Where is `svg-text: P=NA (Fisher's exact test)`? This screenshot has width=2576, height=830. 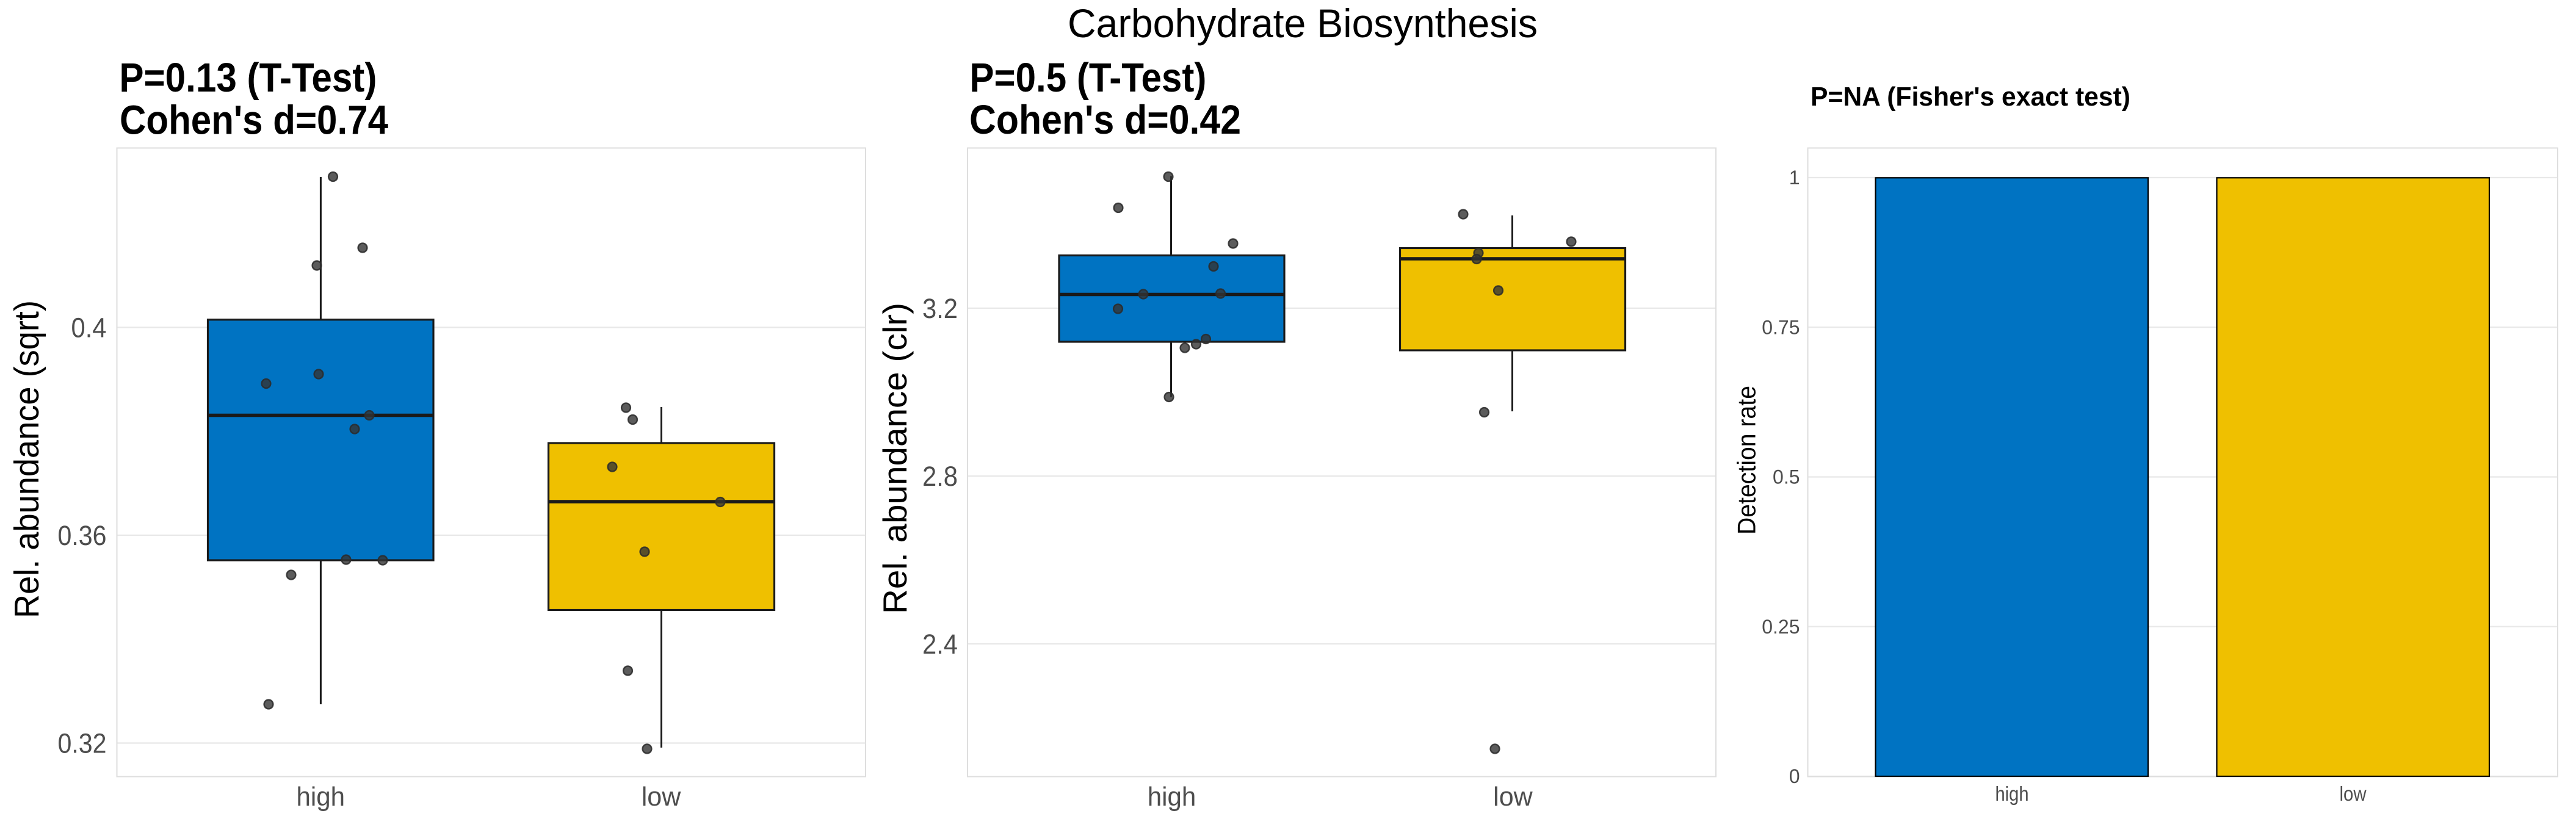
svg-text: P=NA (Fisher's exact test) is located at coordinates (1970, 97).